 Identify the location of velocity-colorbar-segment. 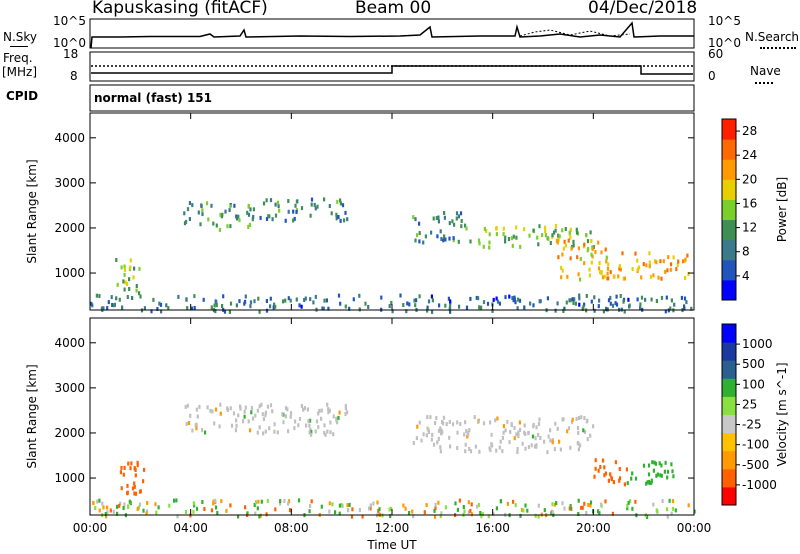
(729, 387).